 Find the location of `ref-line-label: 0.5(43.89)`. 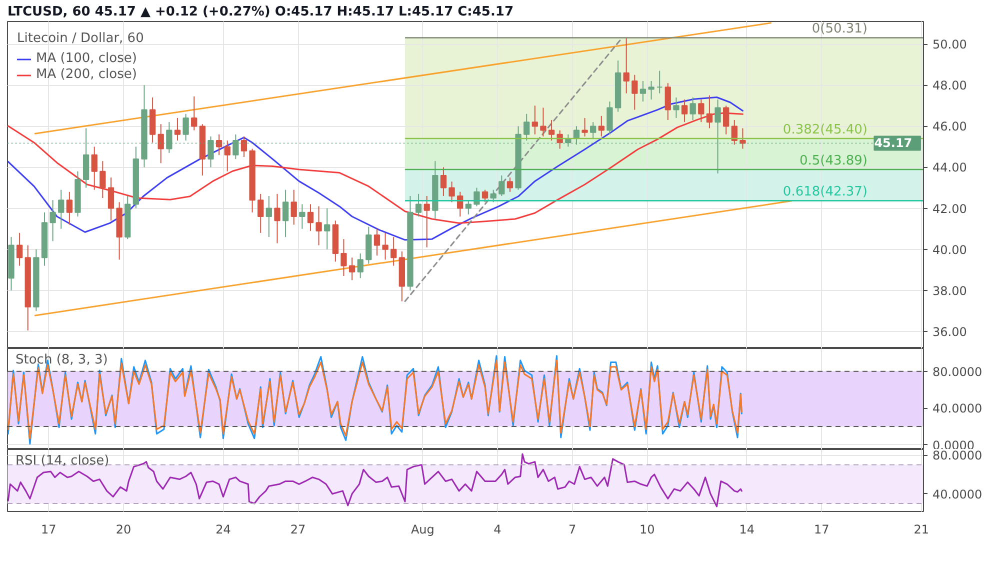

ref-line-label: 0.5(43.89) is located at coordinates (833, 161).